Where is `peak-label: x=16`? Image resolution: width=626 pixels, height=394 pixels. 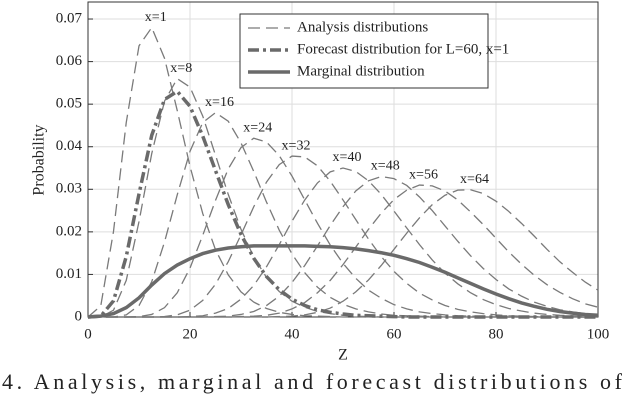 peak-label: x=16 is located at coordinates (219, 102).